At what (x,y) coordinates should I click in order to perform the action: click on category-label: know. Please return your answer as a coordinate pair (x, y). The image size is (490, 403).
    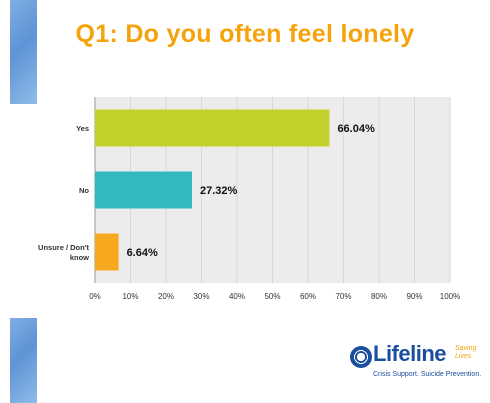
    Looking at the image, I should click on (79, 257).